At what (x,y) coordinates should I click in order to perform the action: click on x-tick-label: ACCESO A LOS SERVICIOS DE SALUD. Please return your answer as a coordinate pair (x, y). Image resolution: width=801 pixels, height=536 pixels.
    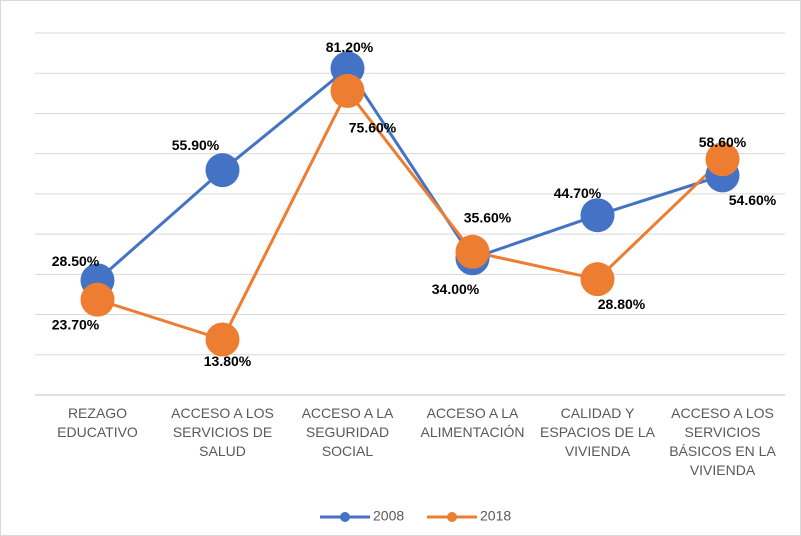
    Looking at the image, I should click on (222, 432).